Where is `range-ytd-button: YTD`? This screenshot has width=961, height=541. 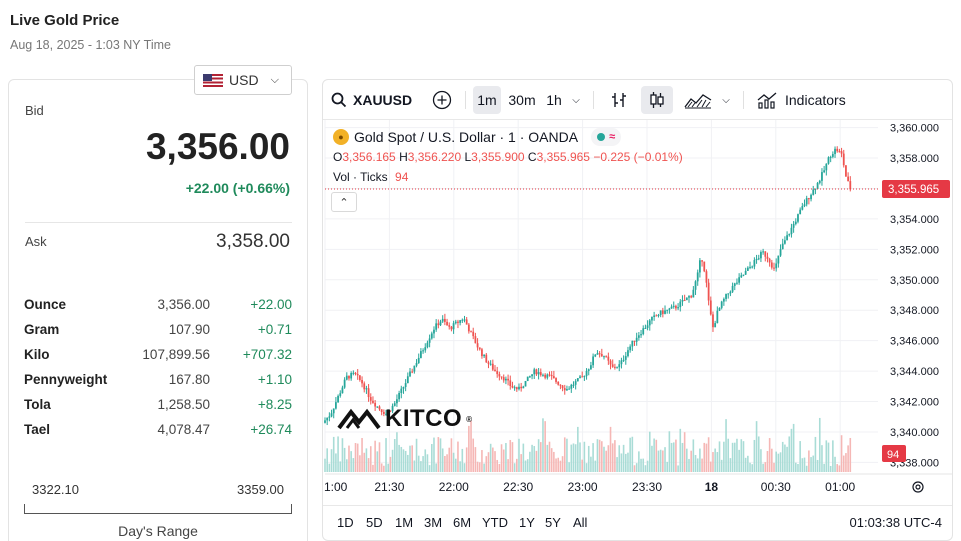
range-ytd-button: YTD is located at coordinates (495, 522).